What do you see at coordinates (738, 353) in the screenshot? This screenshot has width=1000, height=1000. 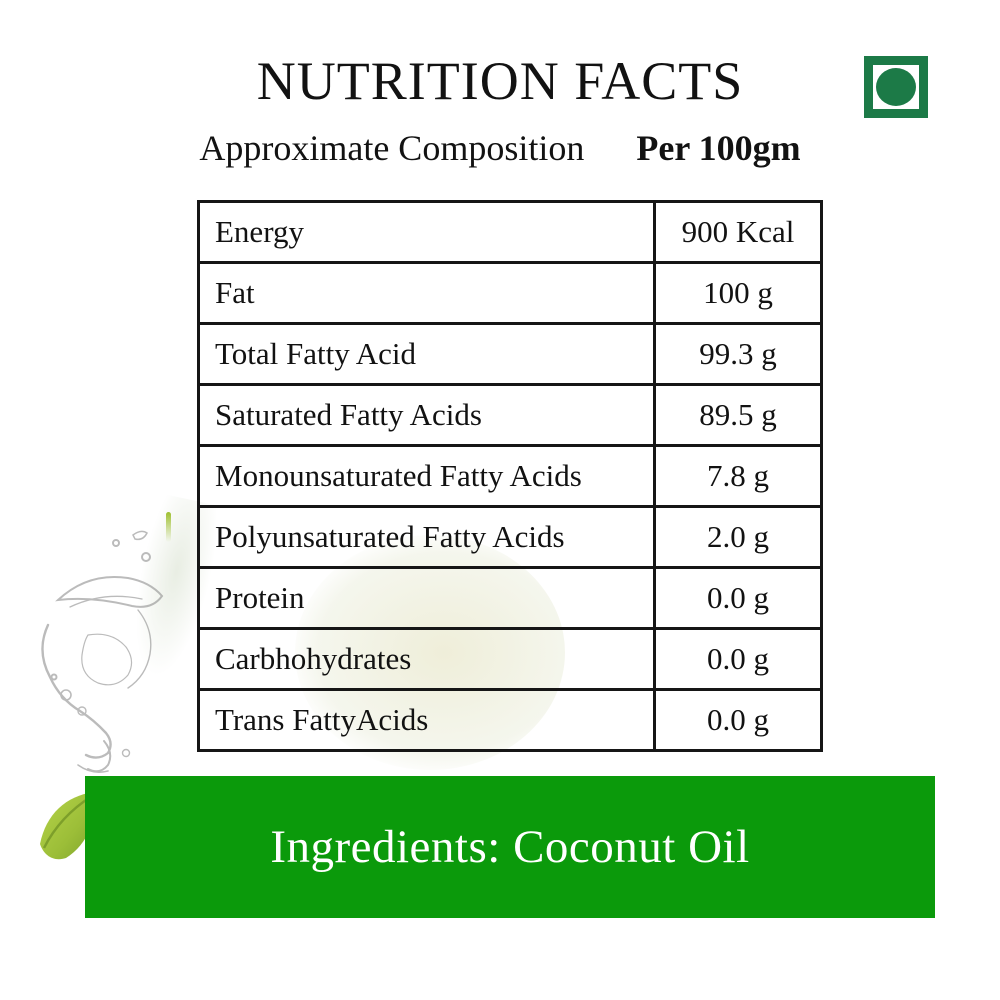 I see `row-value: 99.3 g` at bounding box center [738, 353].